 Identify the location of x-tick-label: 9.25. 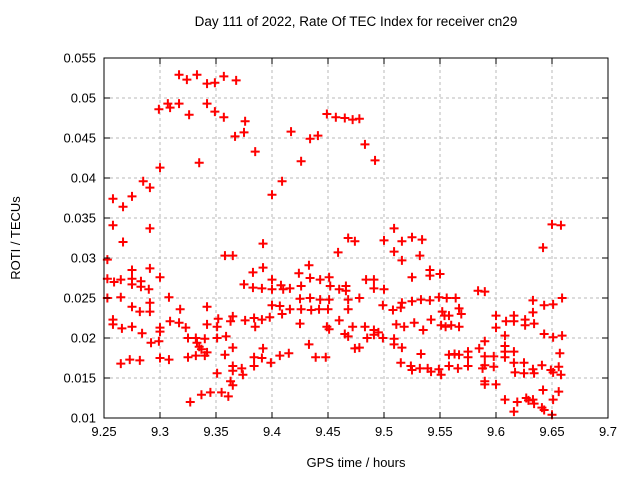
(103, 431).